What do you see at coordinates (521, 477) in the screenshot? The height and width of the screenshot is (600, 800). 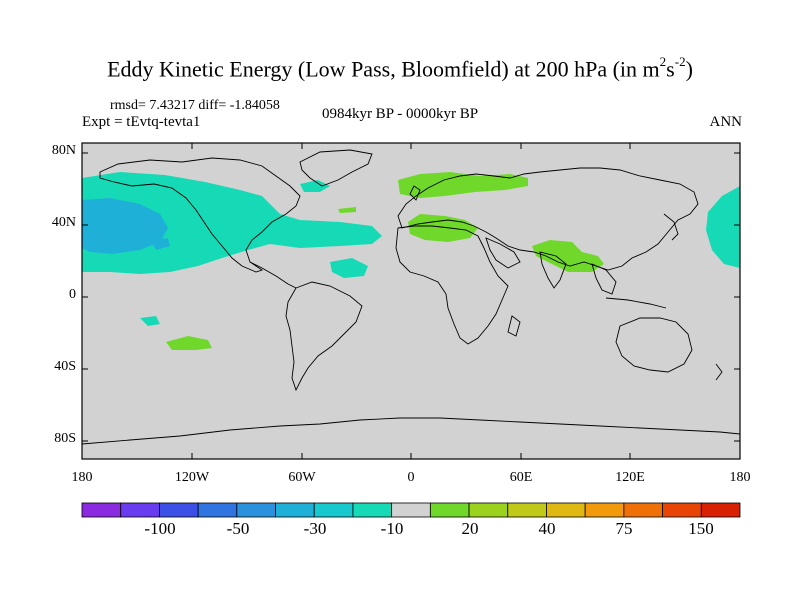 I see `lon-label-60e: 60E` at bounding box center [521, 477].